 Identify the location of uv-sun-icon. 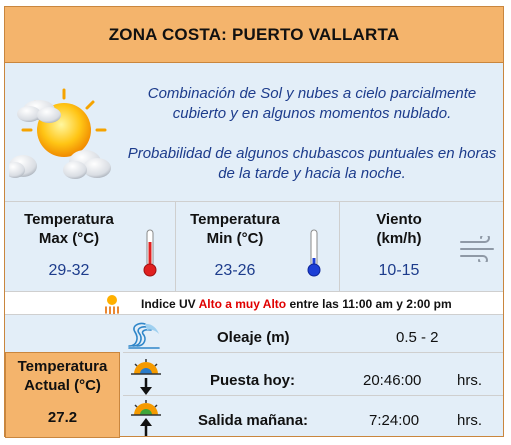
(112, 305).